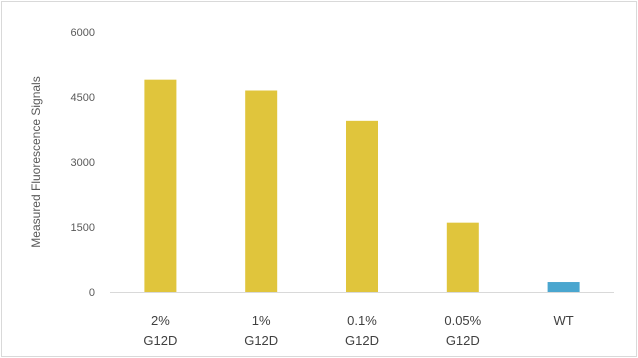 The width and height of the screenshot is (638, 358). Describe the element at coordinates (83, 33) in the screenshot. I see `y-tick-label: 6000` at that location.